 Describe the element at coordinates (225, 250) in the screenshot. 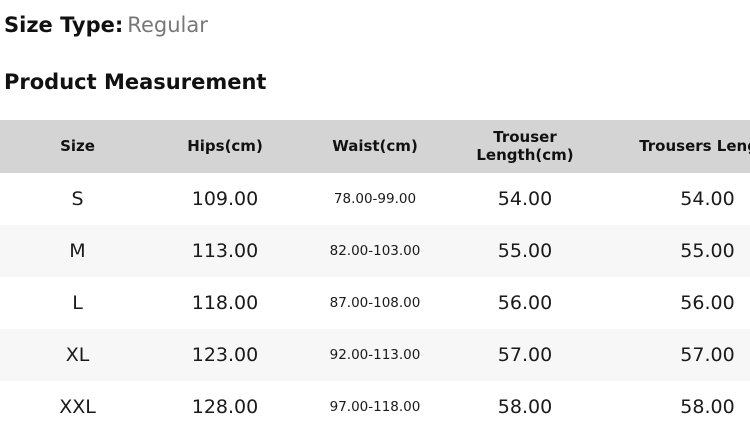

I see `cell-hips: 113.00` at that location.